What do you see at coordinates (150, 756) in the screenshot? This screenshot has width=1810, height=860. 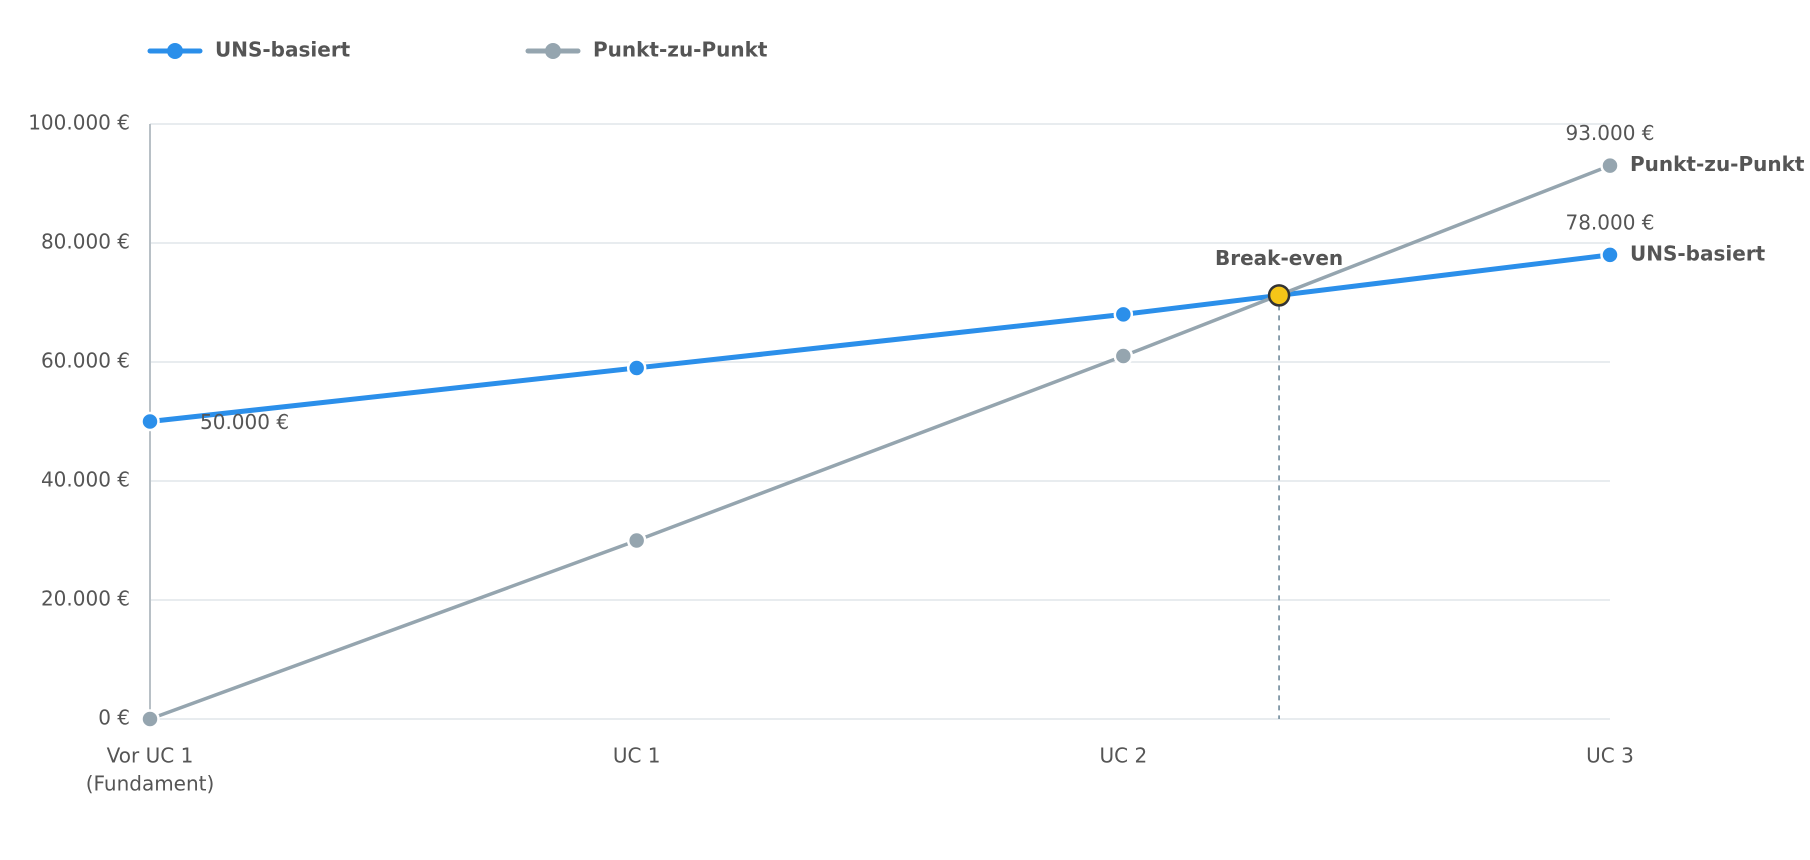 I see `x-tick-label: Vor UC 1` at bounding box center [150, 756].